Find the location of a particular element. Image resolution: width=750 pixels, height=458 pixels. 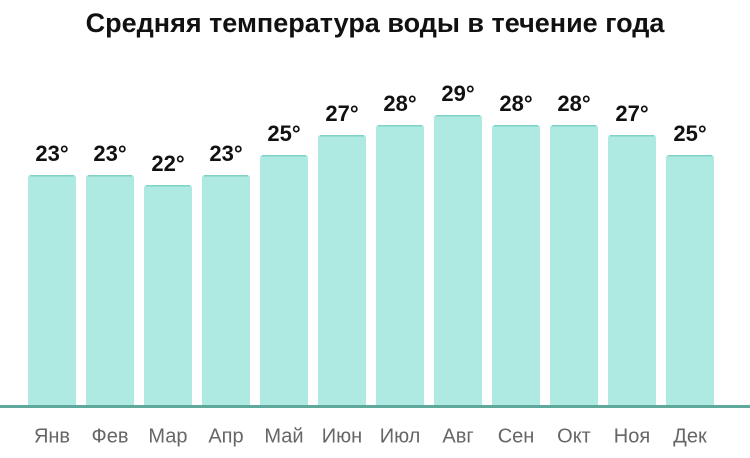

x-tick-label: Фев is located at coordinates (110, 436).